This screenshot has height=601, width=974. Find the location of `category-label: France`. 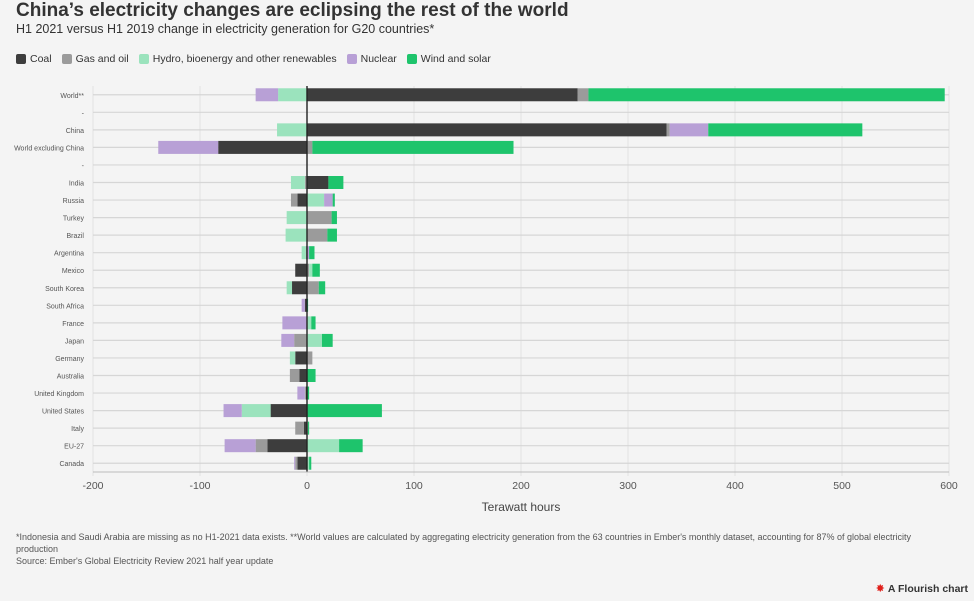

category-label: France is located at coordinates (73, 324).